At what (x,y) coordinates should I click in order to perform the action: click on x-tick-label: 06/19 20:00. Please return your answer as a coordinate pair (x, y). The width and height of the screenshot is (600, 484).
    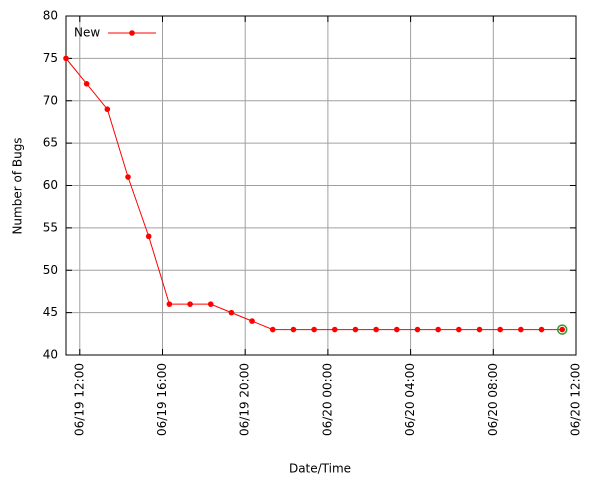
    Looking at the image, I should click on (245, 399).